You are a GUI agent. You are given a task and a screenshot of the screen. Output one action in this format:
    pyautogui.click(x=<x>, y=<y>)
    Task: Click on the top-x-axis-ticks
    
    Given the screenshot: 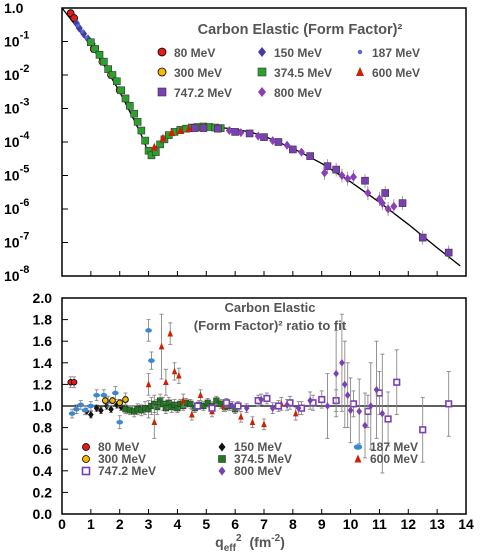 What is the action you would take?
    pyautogui.click(x=264, y=273)
    